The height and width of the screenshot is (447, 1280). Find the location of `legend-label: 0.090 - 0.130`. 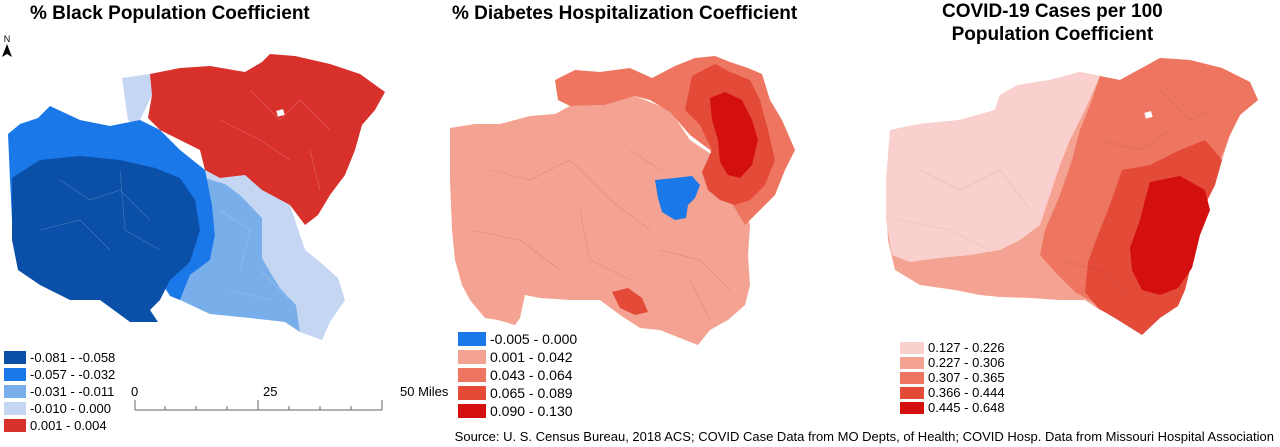

legend-label: 0.090 - 0.130 is located at coordinates (531, 411).